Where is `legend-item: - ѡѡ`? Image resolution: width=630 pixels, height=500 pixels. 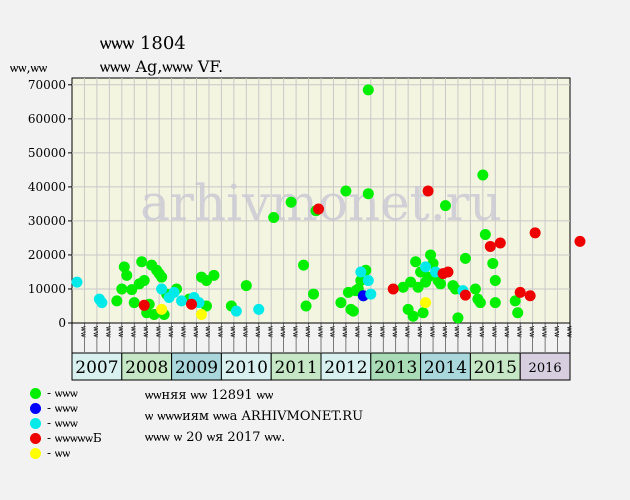 legend-item: - ѡѡ is located at coordinates (50, 453).